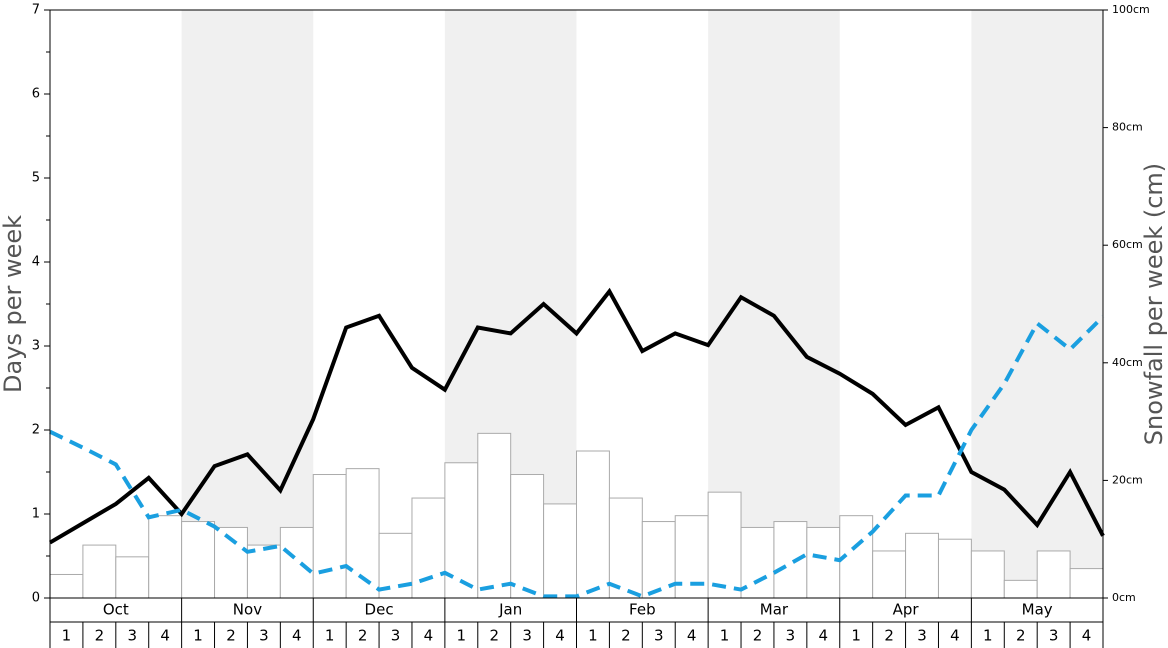 The height and width of the screenshot is (648, 1168). What do you see at coordinates (36, 262) in the screenshot?
I see `y-tick-label: 4` at bounding box center [36, 262].